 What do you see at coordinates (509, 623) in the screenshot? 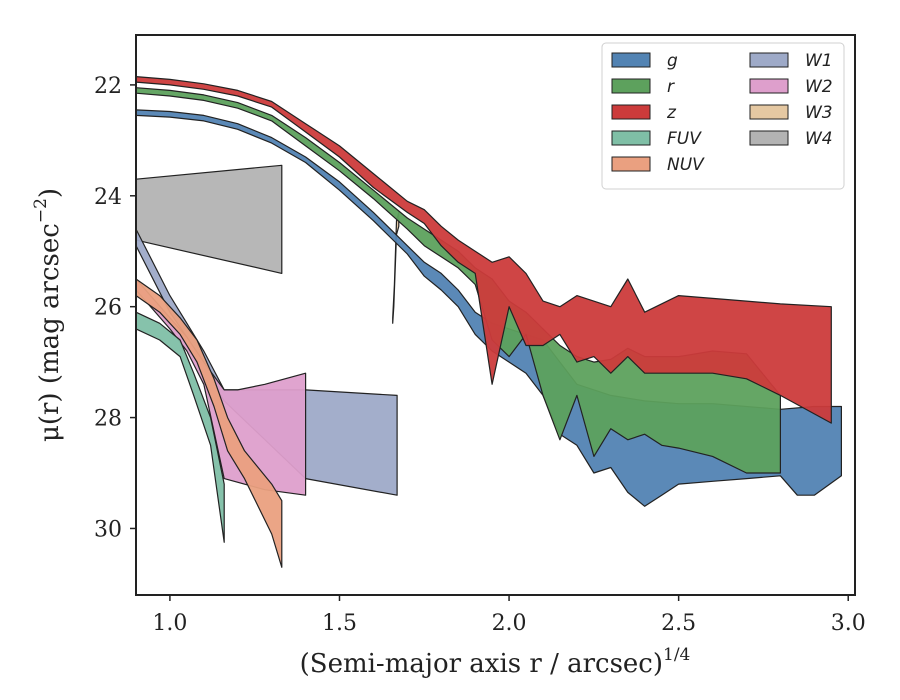
I see `x-tick-label: 2.0` at bounding box center [509, 623].